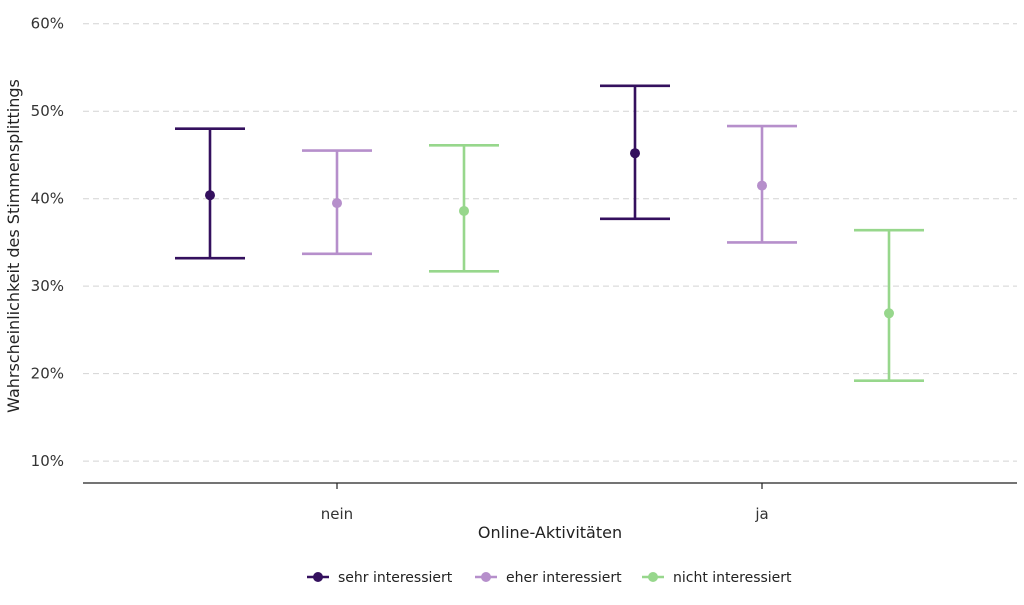 Image resolution: width=1024 pixels, height=605 pixels. Describe the element at coordinates (47, 199) in the screenshot. I see `y-tick-label: 40%` at that location.